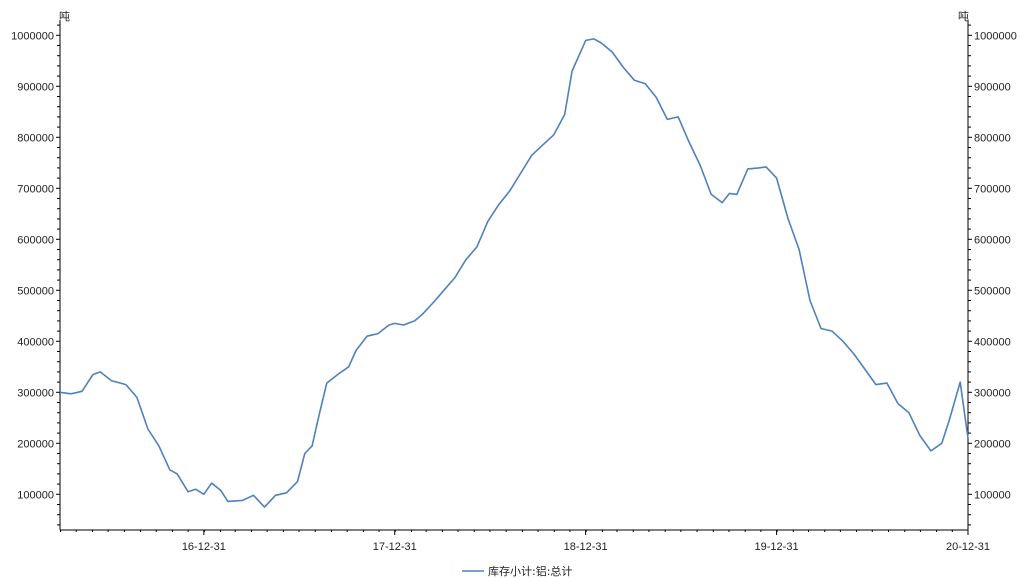  Describe the element at coordinates (64, 16) in the screenshot. I see `left-unit-label: 吨` at that location.